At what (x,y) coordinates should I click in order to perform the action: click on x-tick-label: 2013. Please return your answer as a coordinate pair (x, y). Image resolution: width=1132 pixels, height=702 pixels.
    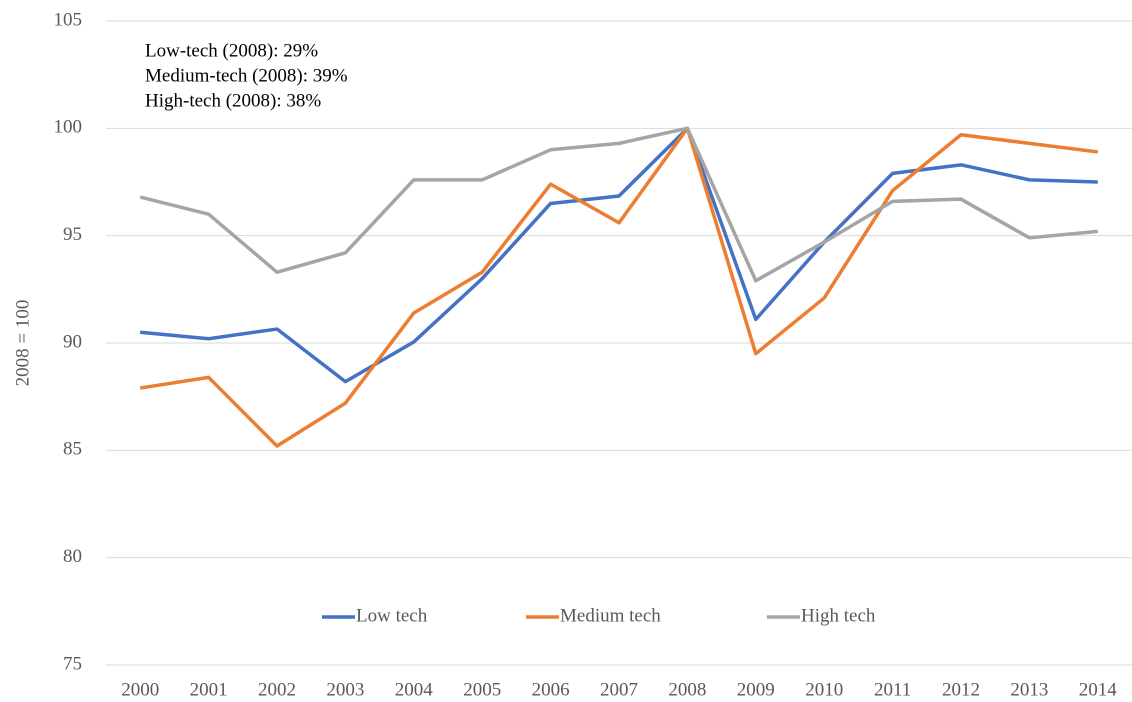
    Looking at the image, I should click on (1029, 689).